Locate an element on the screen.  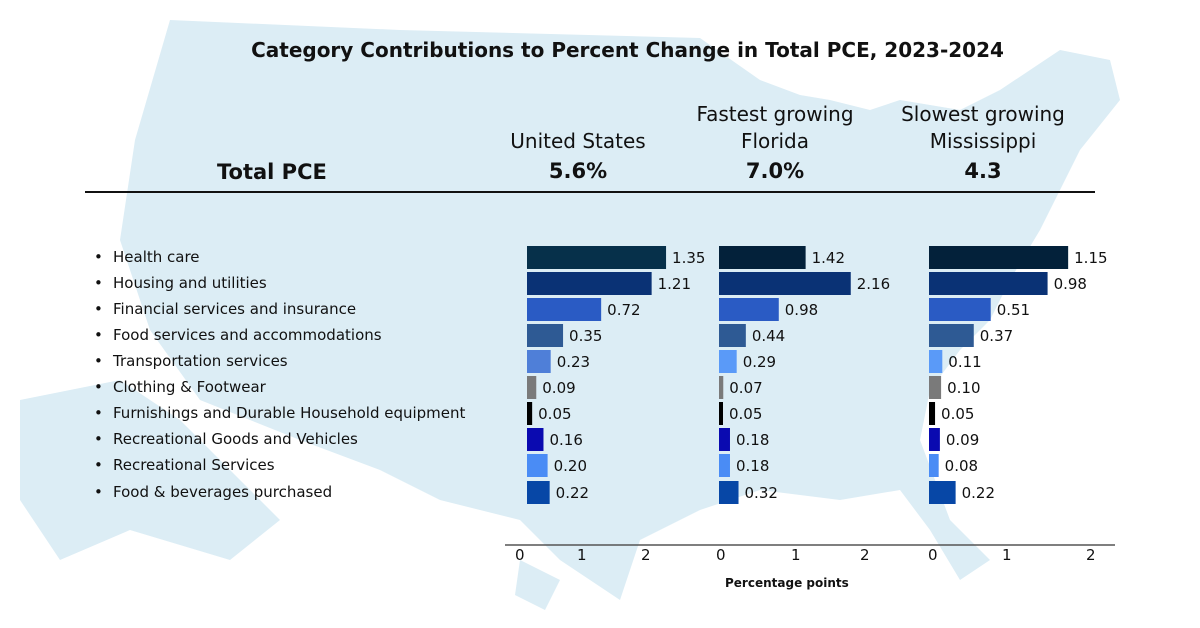
category-label: Financial services and insurance is located at coordinates (225, 309).